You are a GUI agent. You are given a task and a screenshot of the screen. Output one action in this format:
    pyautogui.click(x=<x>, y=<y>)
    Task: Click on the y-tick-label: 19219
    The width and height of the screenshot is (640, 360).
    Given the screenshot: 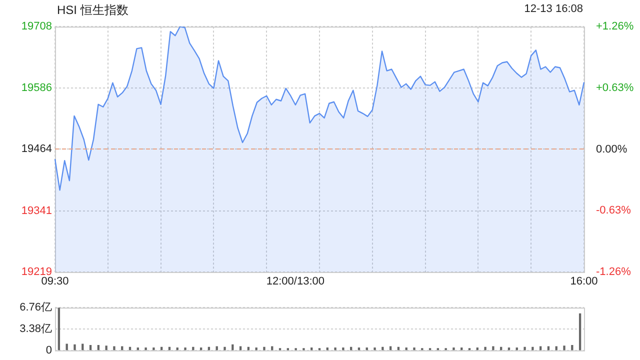 What is the action you would take?
    pyautogui.click(x=36, y=272)
    